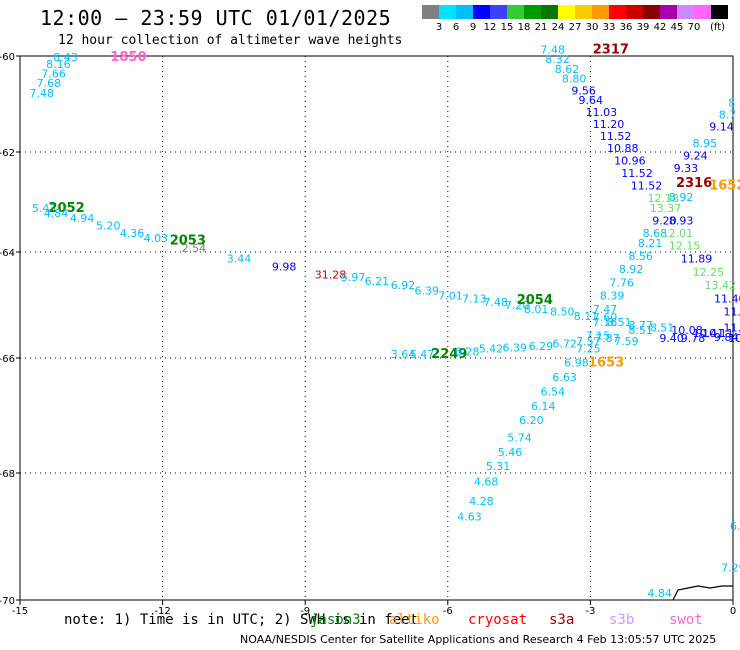 The image size is (740, 650). I want to click on wave-height-label: 10.41, so click(709, 333).